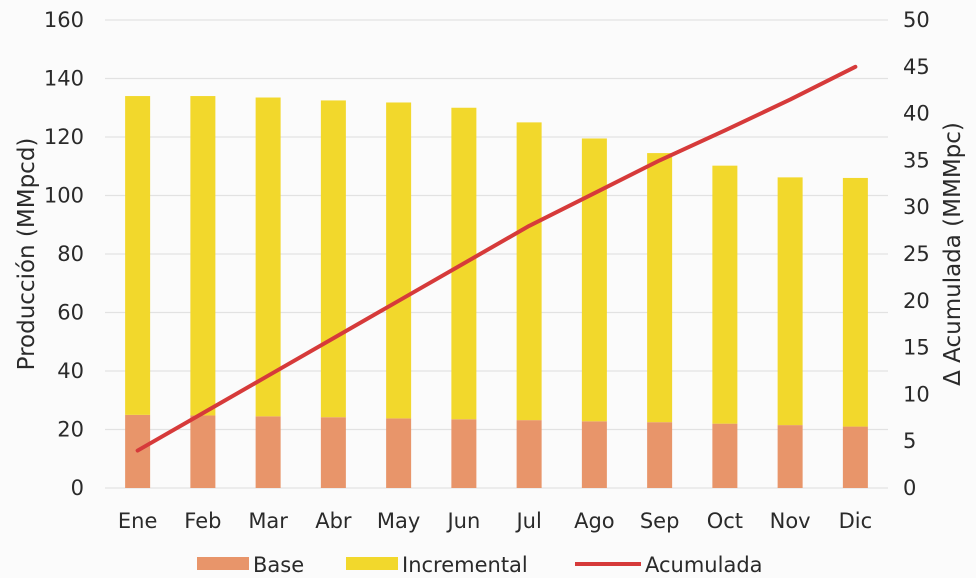  Describe the element at coordinates (916, 207) in the screenshot. I see `y2-tick-label: 30` at that location.